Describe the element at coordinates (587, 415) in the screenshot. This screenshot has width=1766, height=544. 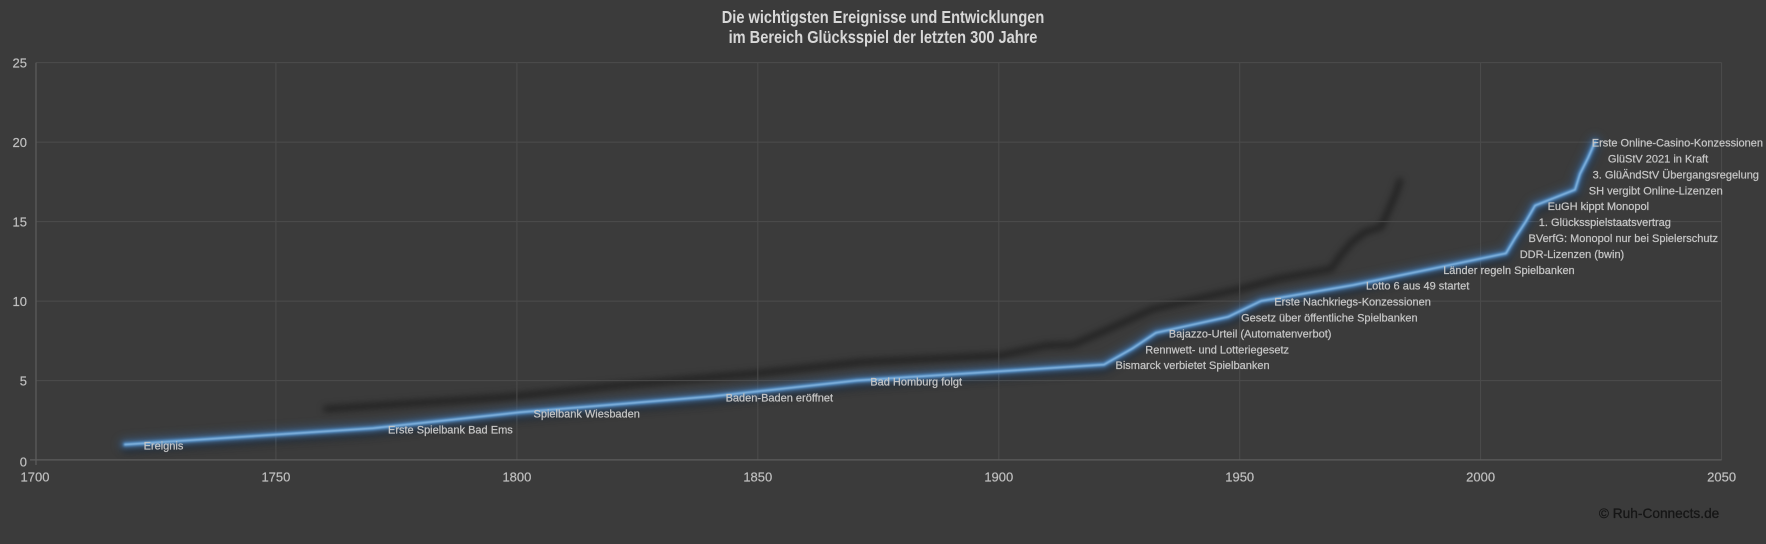
I see `svg-text: Spielbank Wiesbaden` at that location.